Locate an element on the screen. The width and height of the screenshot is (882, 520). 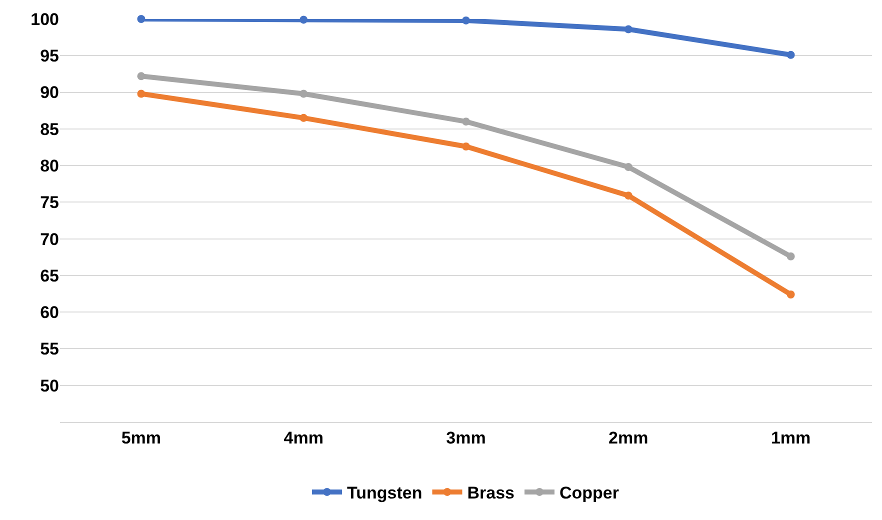
y-tick-label: 95 is located at coordinates (49, 56).